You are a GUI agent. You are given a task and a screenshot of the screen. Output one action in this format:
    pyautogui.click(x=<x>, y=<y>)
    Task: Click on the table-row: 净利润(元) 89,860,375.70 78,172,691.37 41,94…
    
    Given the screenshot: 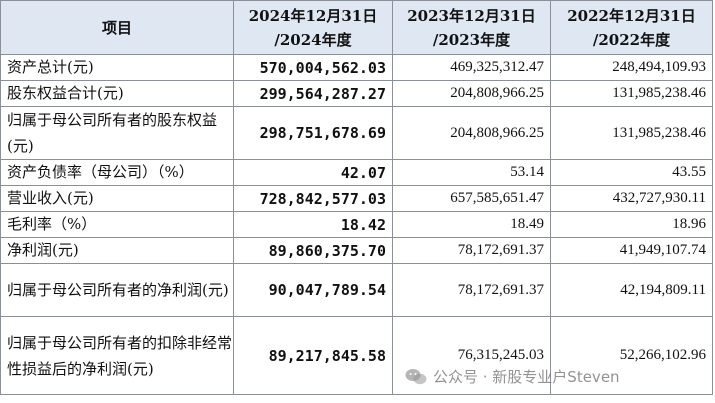 What is the action you would take?
    pyautogui.click(x=356, y=250)
    